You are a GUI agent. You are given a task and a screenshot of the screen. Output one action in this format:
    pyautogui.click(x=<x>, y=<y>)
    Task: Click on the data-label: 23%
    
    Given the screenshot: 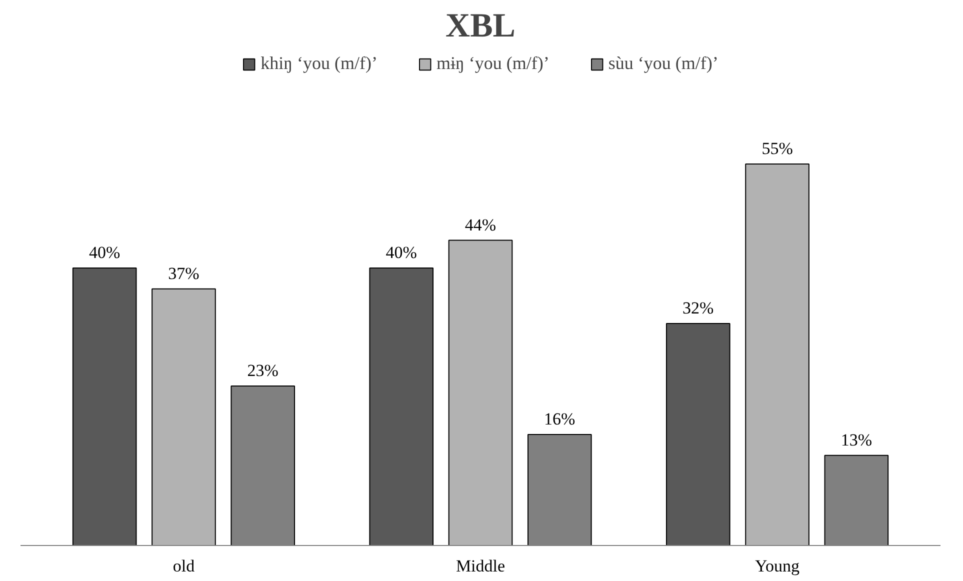 What is the action you would take?
    pyautogui.click(x=262, y=370)
    